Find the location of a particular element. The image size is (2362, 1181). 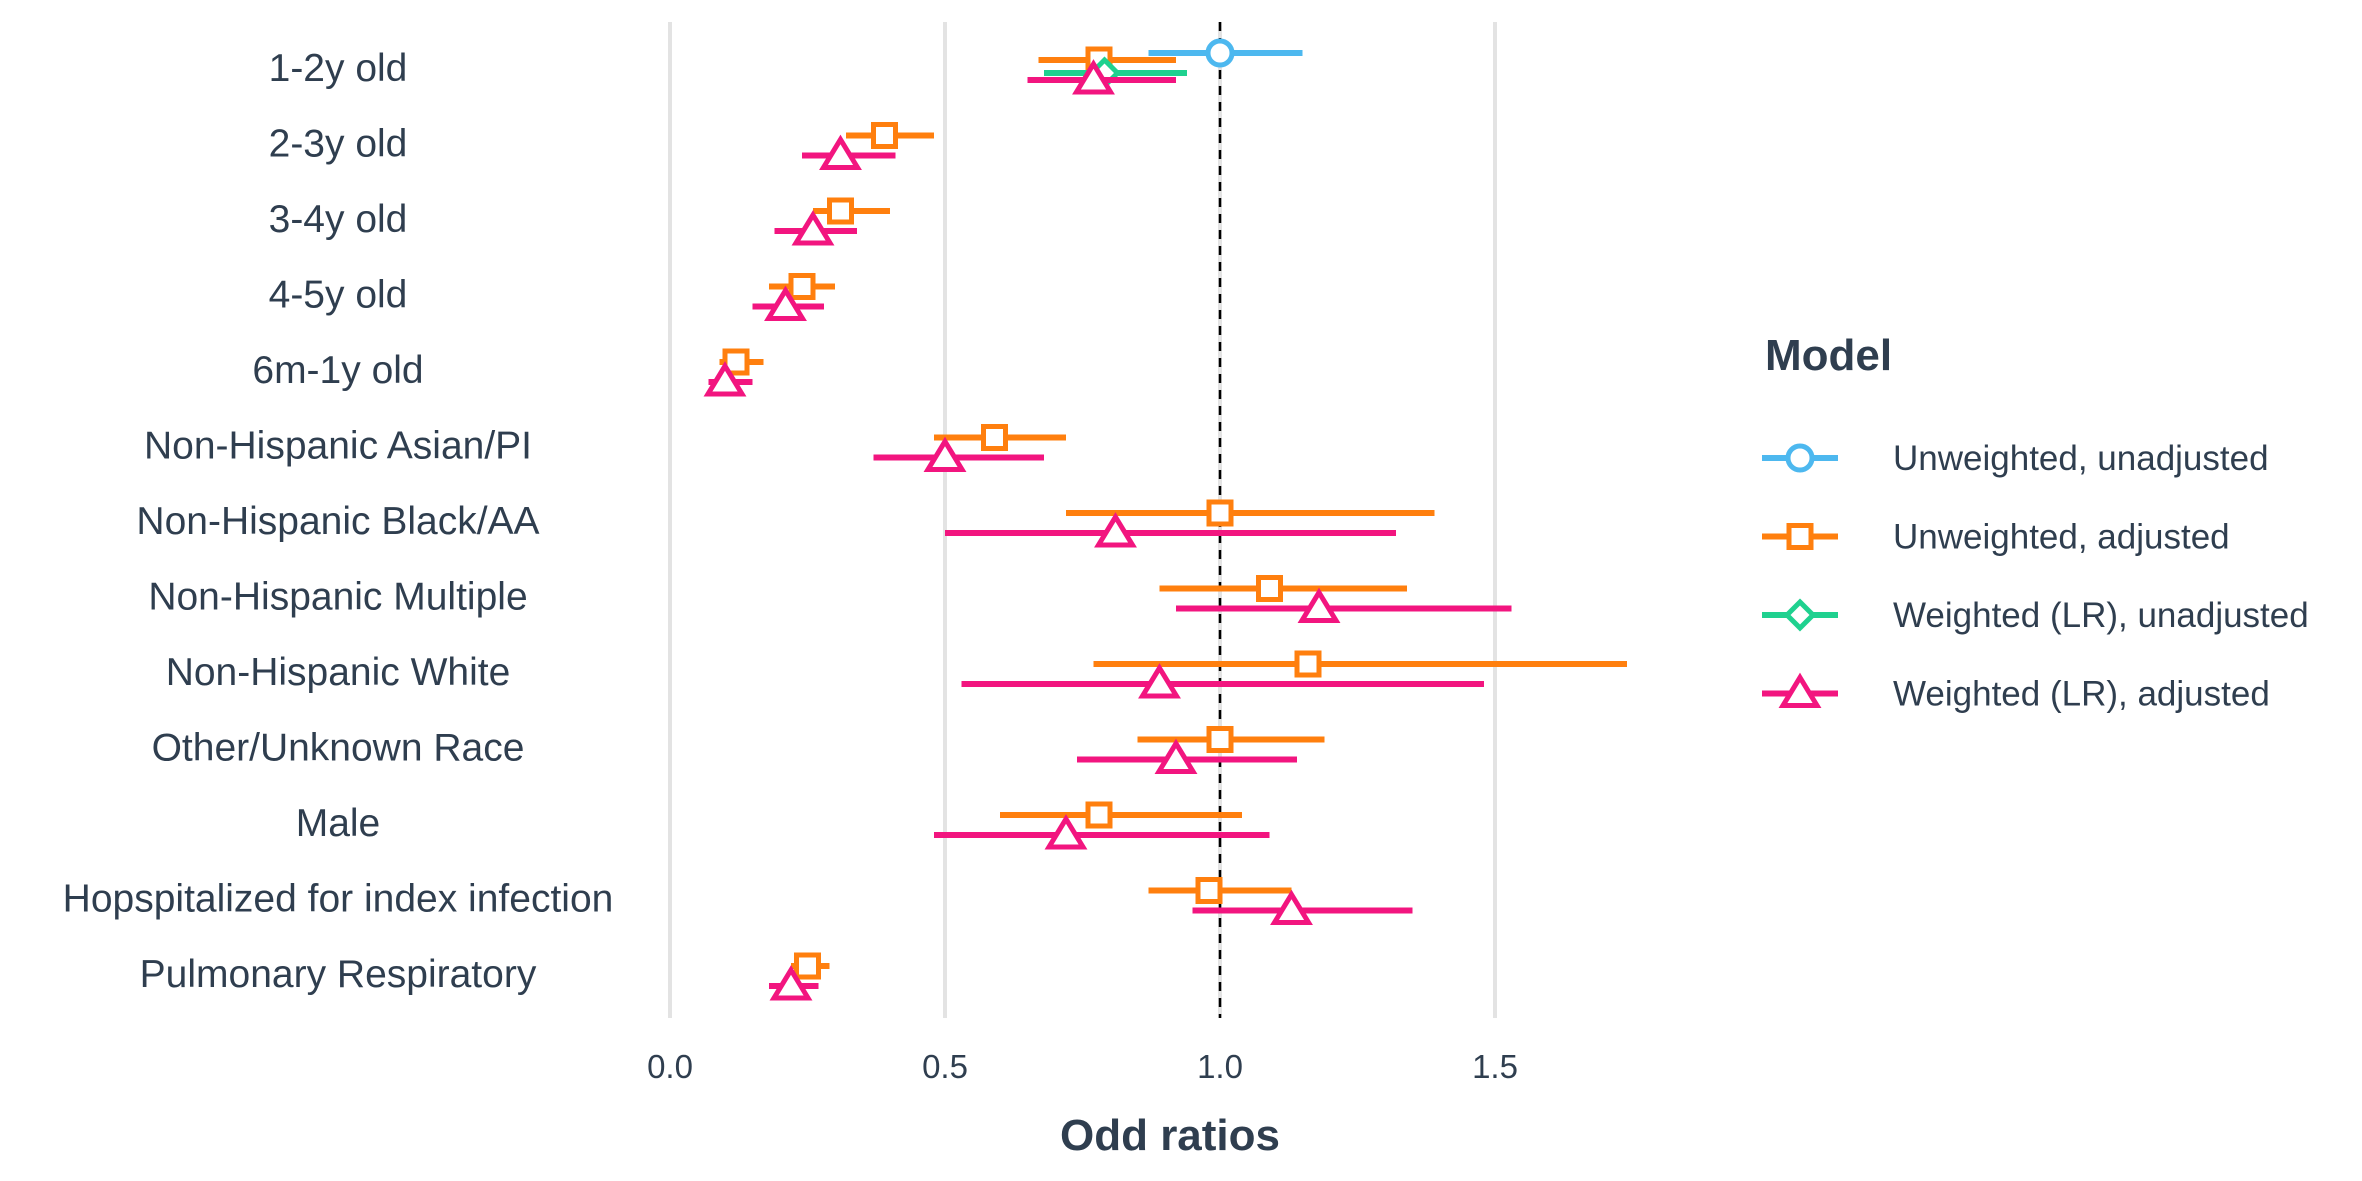

legend-item: Weighted (LR), unadjusted is located at coordinates (2035, 615).